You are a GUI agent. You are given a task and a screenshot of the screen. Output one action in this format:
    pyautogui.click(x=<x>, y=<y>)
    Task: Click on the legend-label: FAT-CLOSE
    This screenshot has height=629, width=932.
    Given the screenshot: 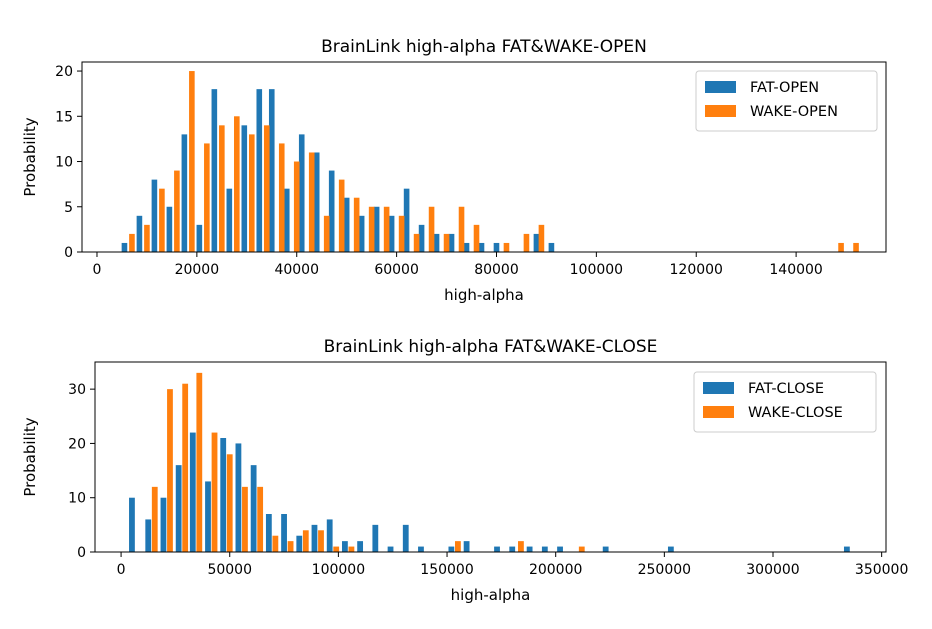 What is the action you would take?
    pyautogui.click(x=786, y=389)
    